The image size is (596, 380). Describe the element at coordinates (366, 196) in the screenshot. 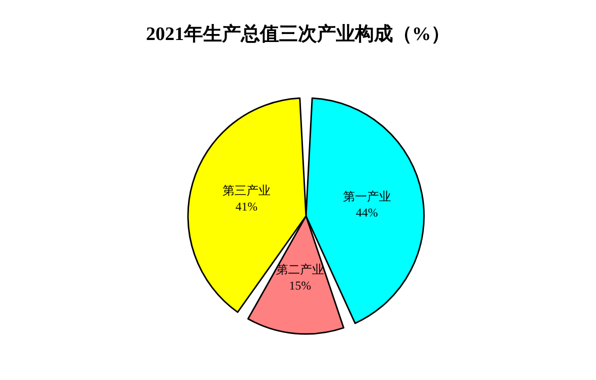

I see `slice-label: 第一产业` at that location.